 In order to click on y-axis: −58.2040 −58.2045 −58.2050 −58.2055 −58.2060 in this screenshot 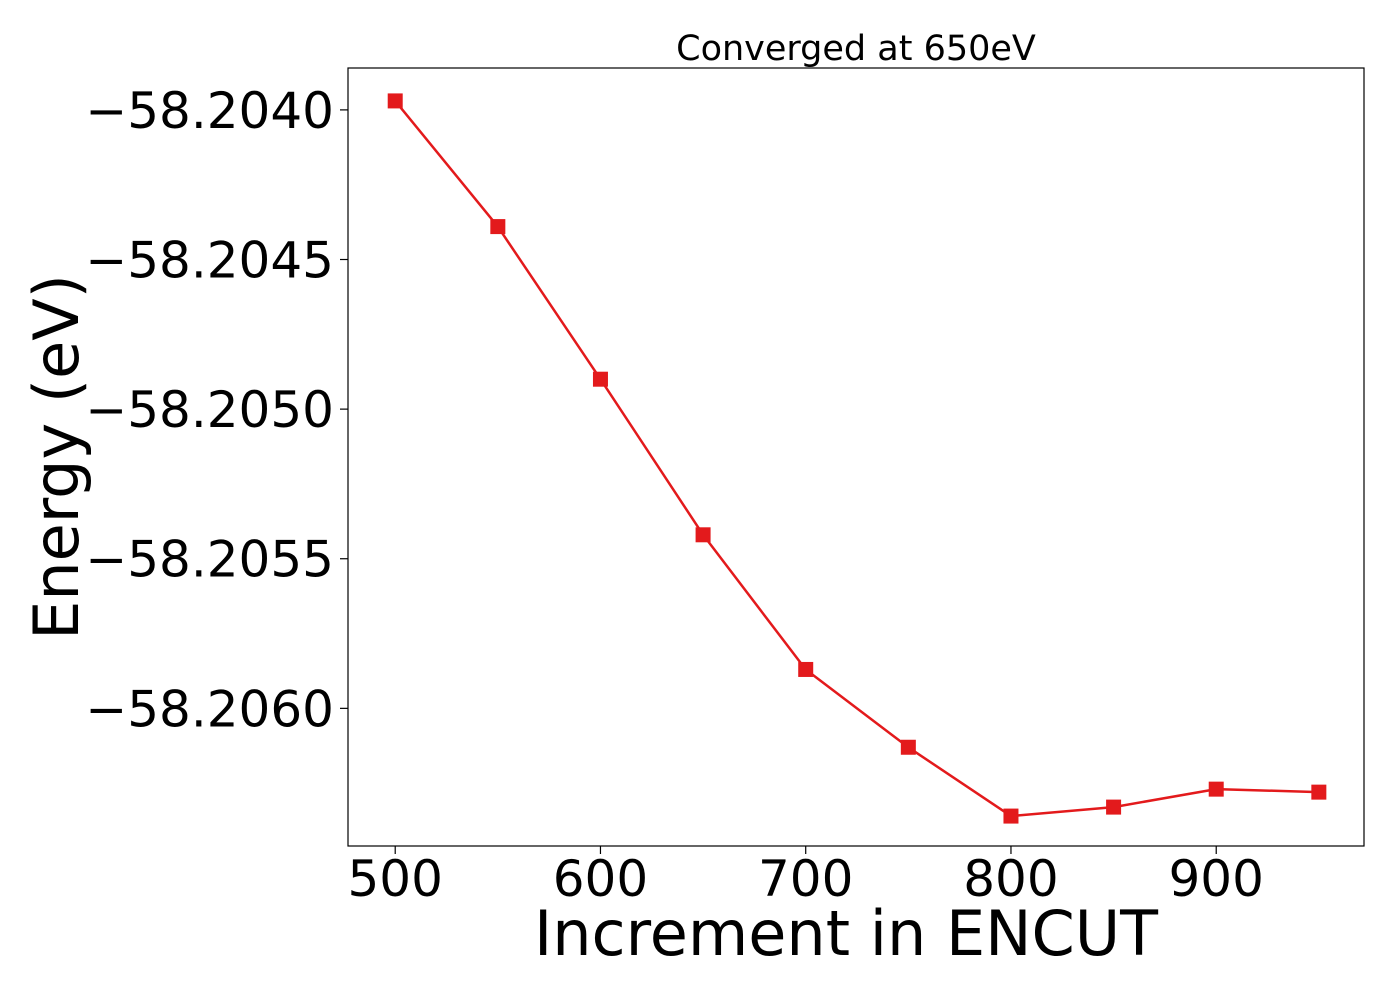, I will do `click(216, 410)`.